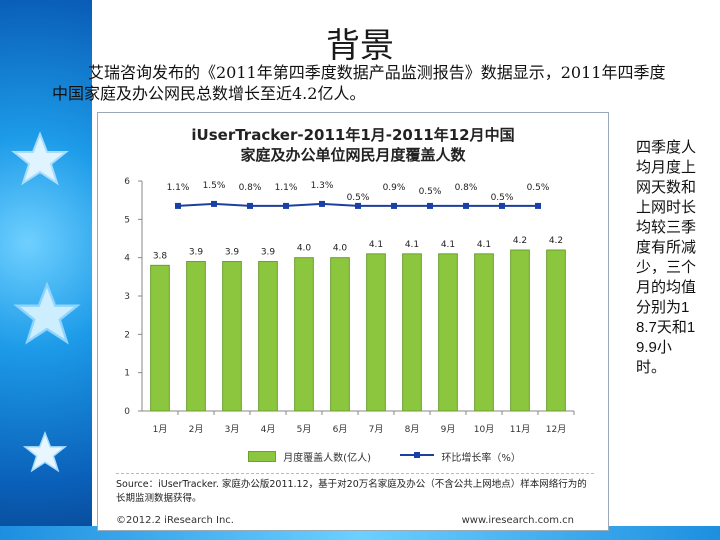  What do you see at coordinates (46, 270) in the screenshot?
I see `left-decoration` at bounding box center [46, 270].